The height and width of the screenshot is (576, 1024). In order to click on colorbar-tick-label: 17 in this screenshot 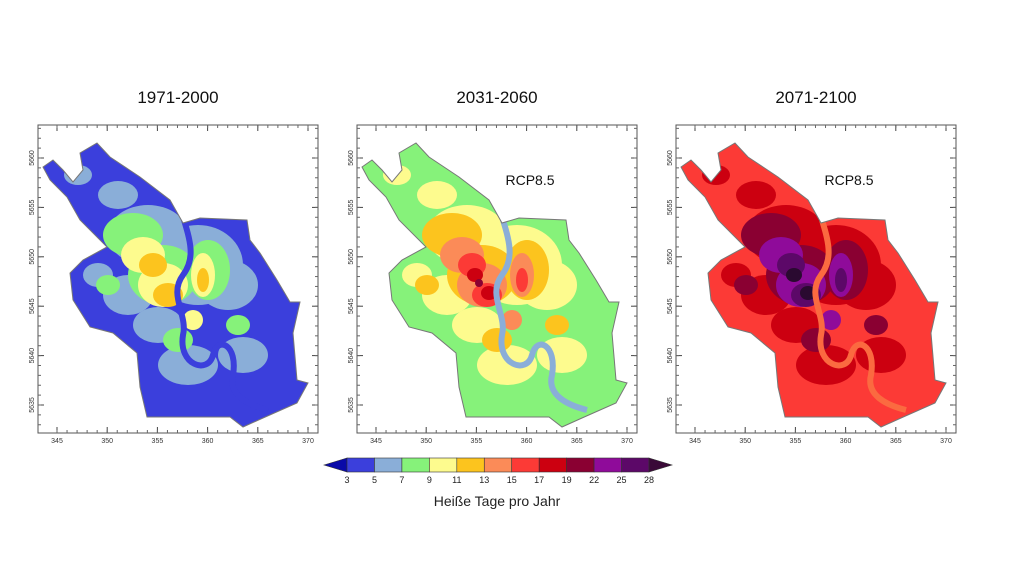, I will do `click(539, 480)`.